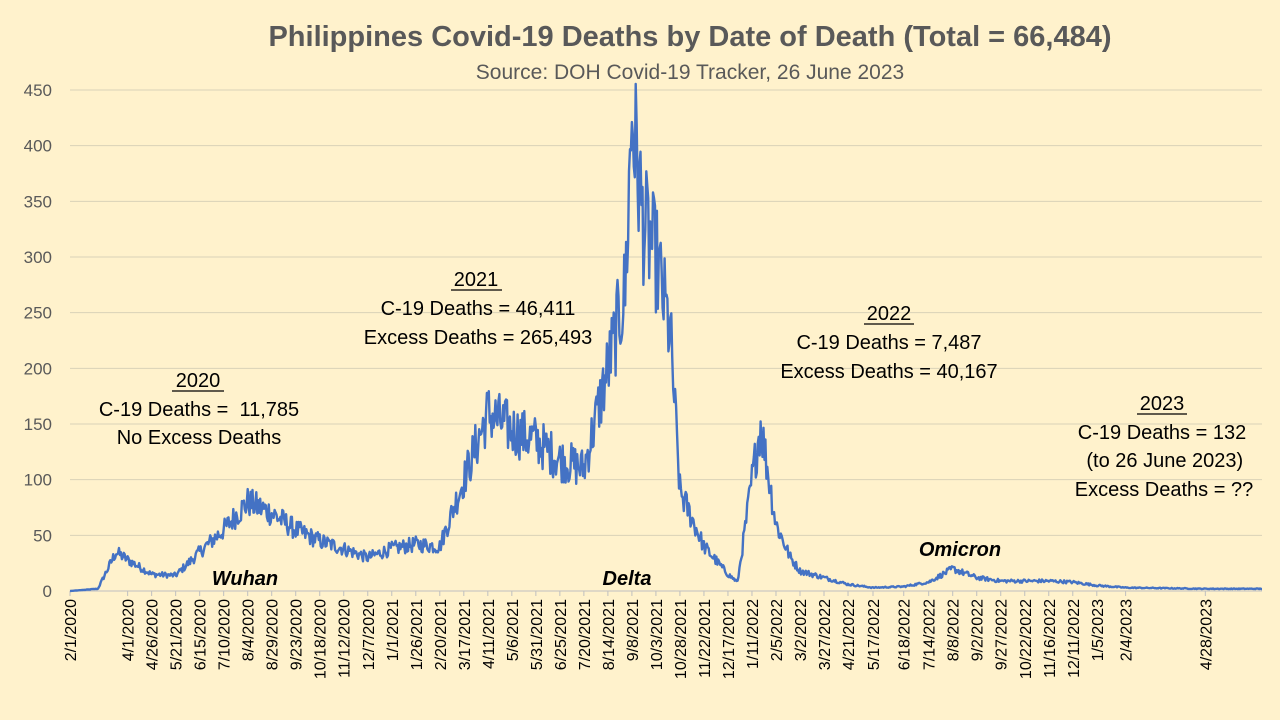  Describe the element at coordinates (38, 201) in the screenshot. I see `y-tick-label: 350` at that location.